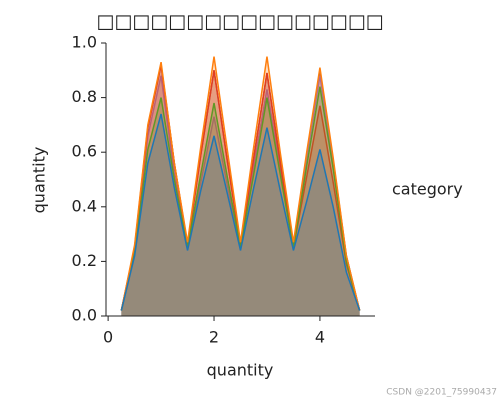  Describe the element at coordinates (240, 370) in the screenshot. I see `x-axis-label: quantity` at that location.